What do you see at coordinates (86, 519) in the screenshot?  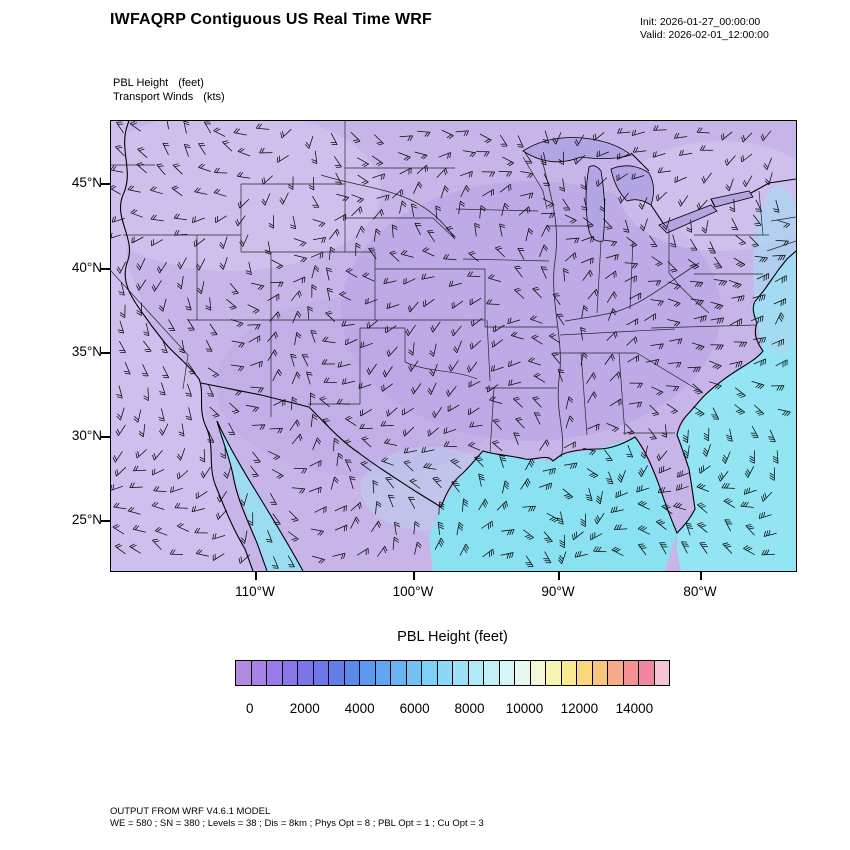 I see `y-axis-label: 25°N` at bounding box center [86, 519].